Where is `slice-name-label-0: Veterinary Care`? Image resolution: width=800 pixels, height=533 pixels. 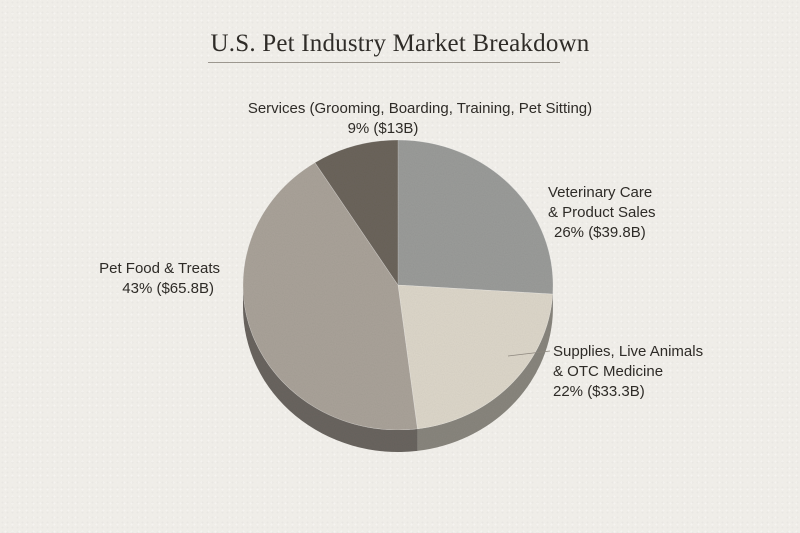
slice-name-label-0: Veterinary Care is located at coordinates (600, 192).